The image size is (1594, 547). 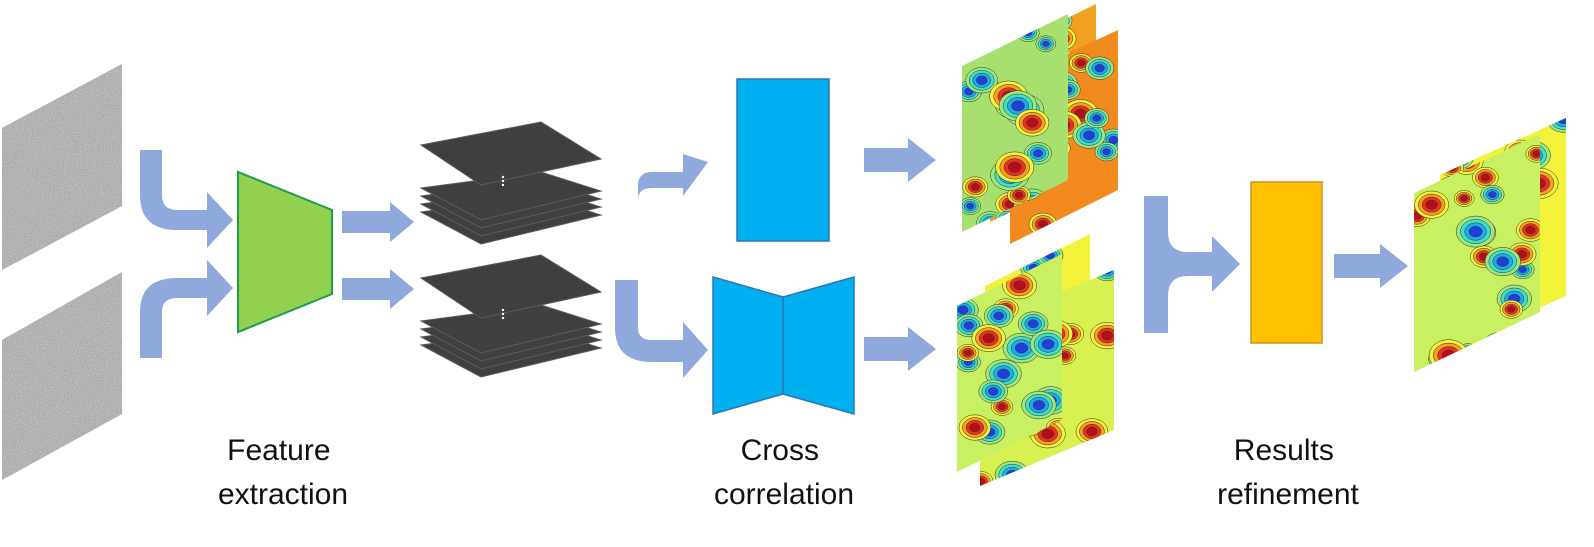 I want to click on vertical-ellipsis-icon, so click(x=503, y=181).